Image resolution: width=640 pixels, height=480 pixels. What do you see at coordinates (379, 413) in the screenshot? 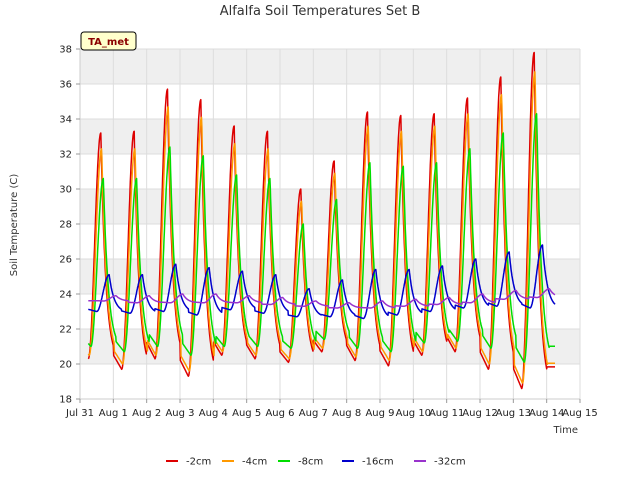
I see `x-tick-label: Aug 9` at bounding box center [379, 413].